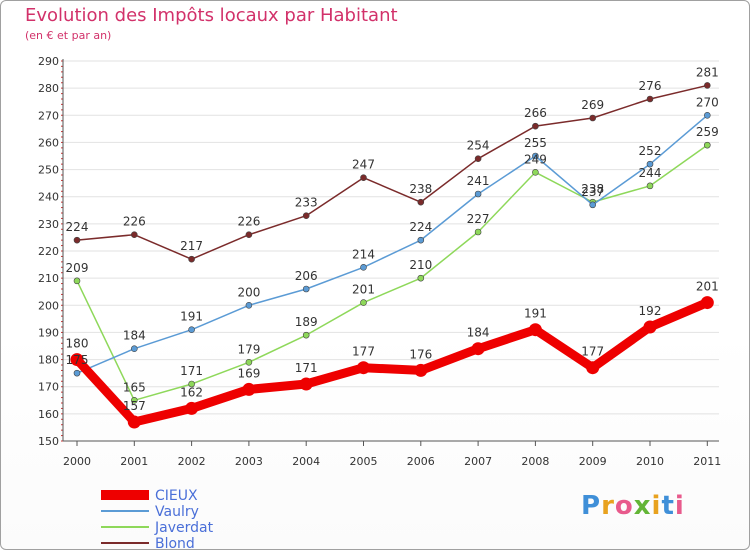 The image size is (750, 550). I want to click on data-label-cieux: 176, so click(420, 354).